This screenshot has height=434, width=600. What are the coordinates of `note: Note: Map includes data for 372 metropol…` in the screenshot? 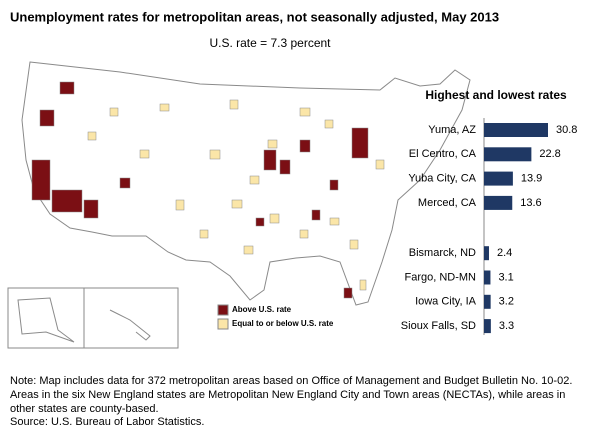 It's located at (291, 395).